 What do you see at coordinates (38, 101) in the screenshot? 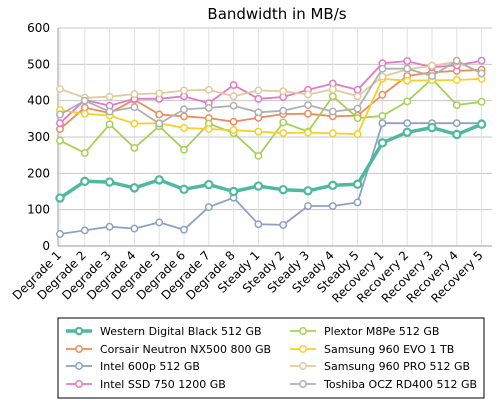
I see `y-tick-label: 400` at bounding box center [38, 101].